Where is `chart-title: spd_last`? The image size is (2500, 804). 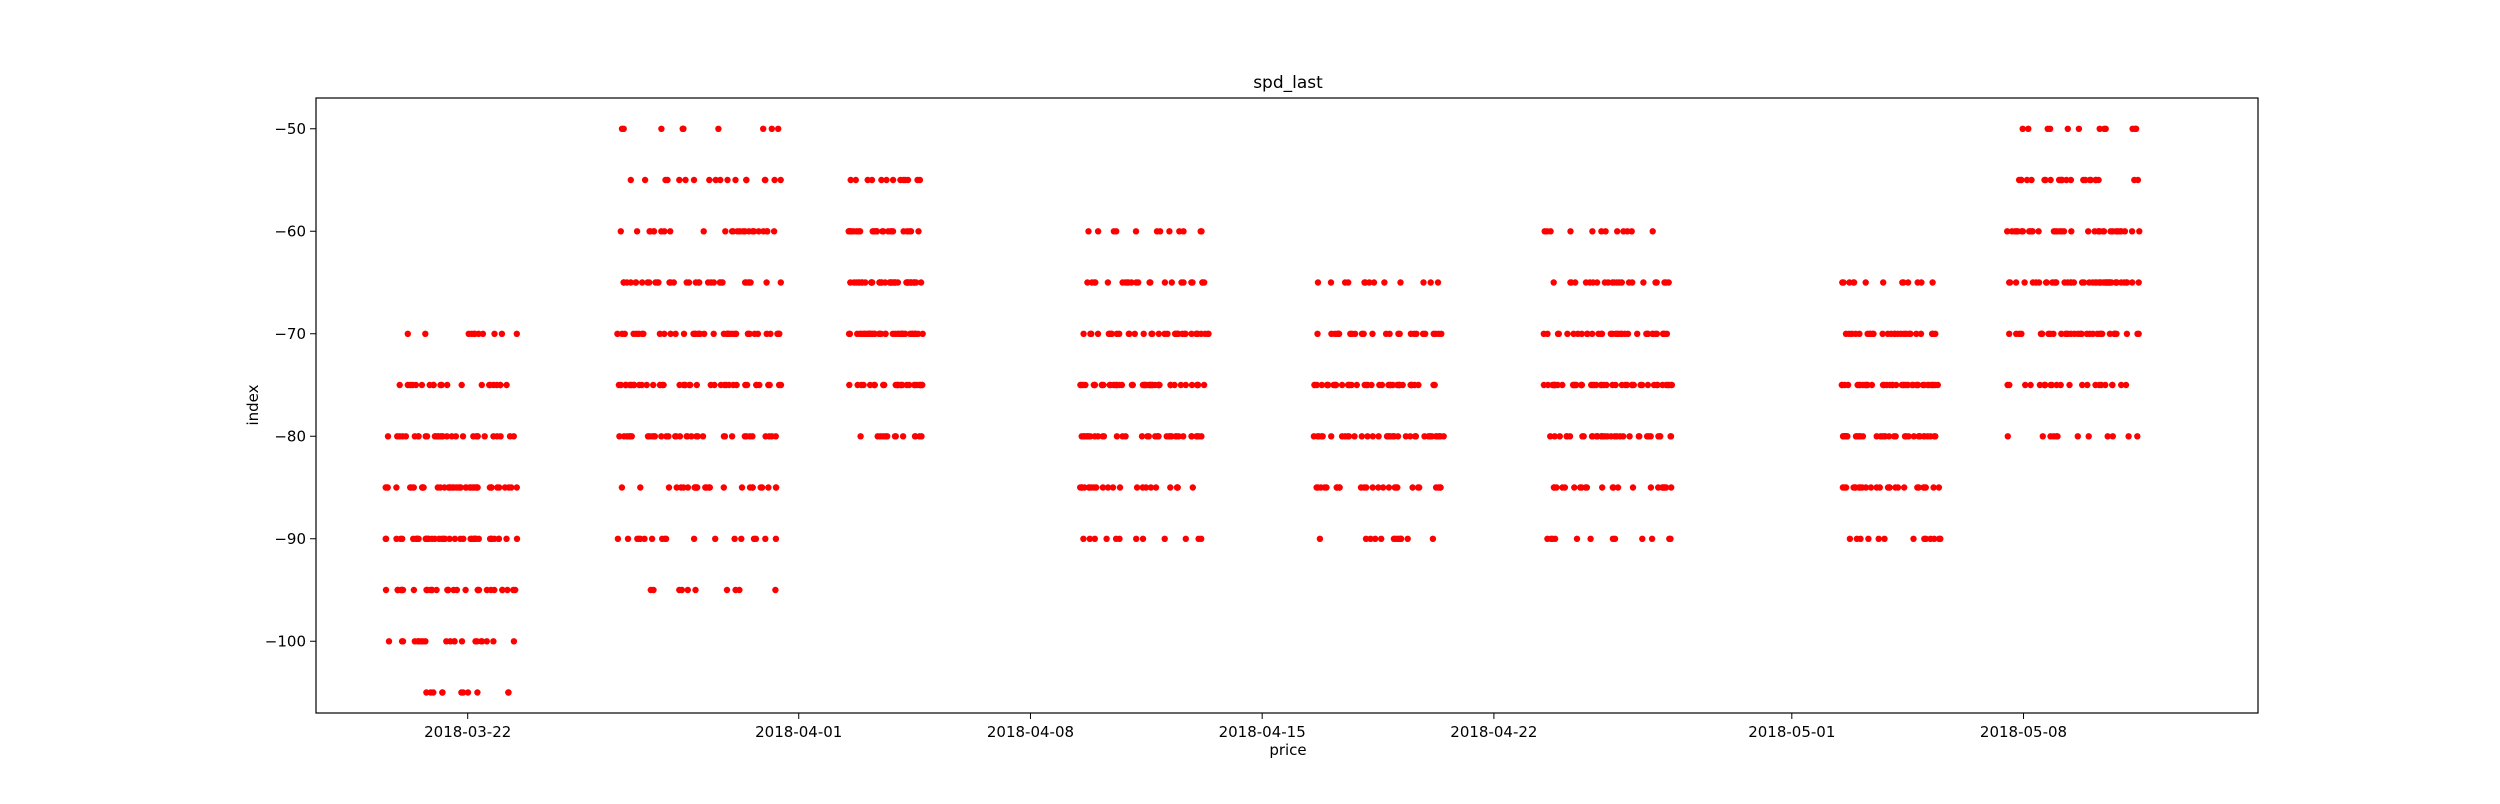 chart-title: spd_last is located at coordinates (1288, 83).